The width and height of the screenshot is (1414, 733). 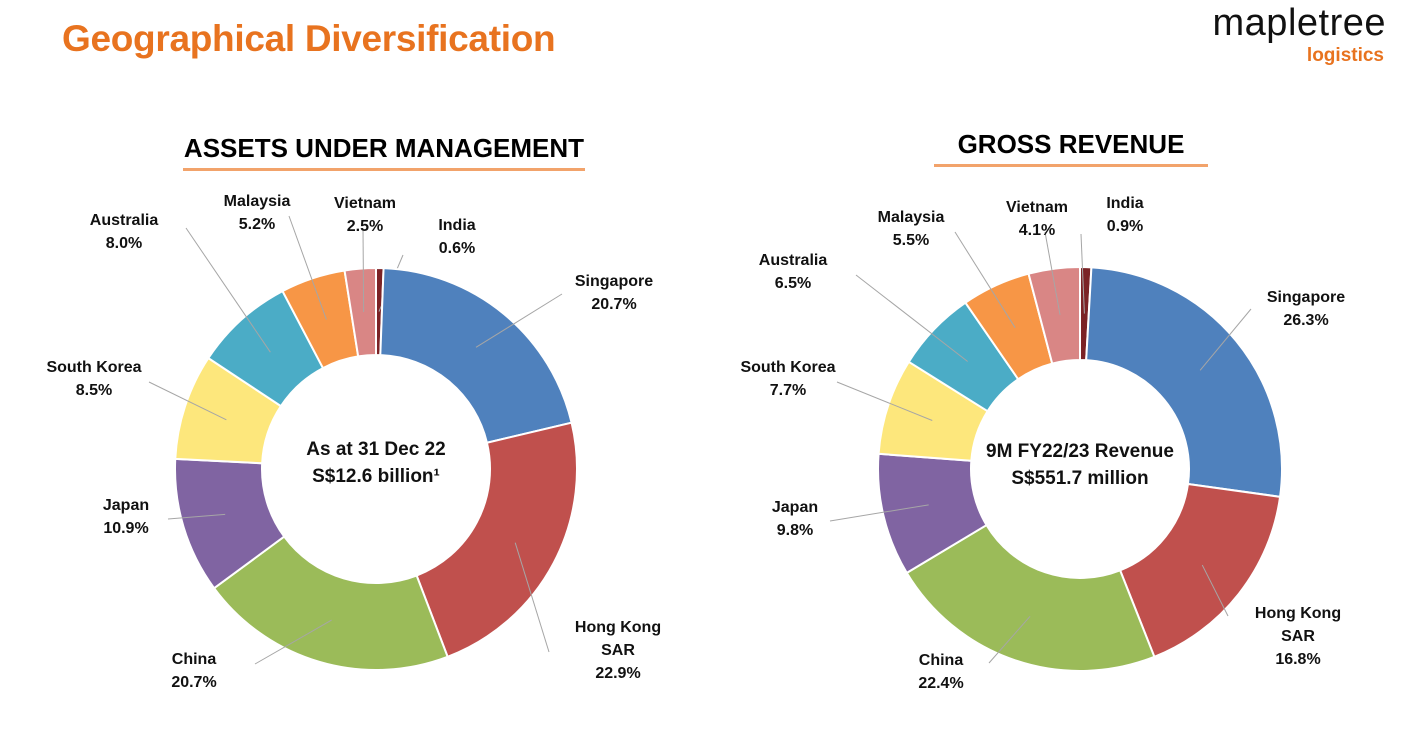 What do you see at coordinates (307, 267) in the screenshot?
I see `aum-leader-line-malaysia` at bounding box center [307, 267].